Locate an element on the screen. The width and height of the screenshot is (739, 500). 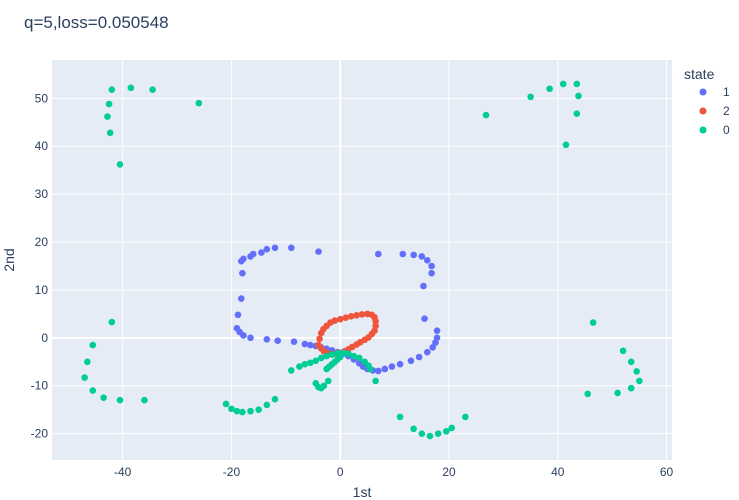
y-tick-label: 0 is located at coordinates (44, 338).